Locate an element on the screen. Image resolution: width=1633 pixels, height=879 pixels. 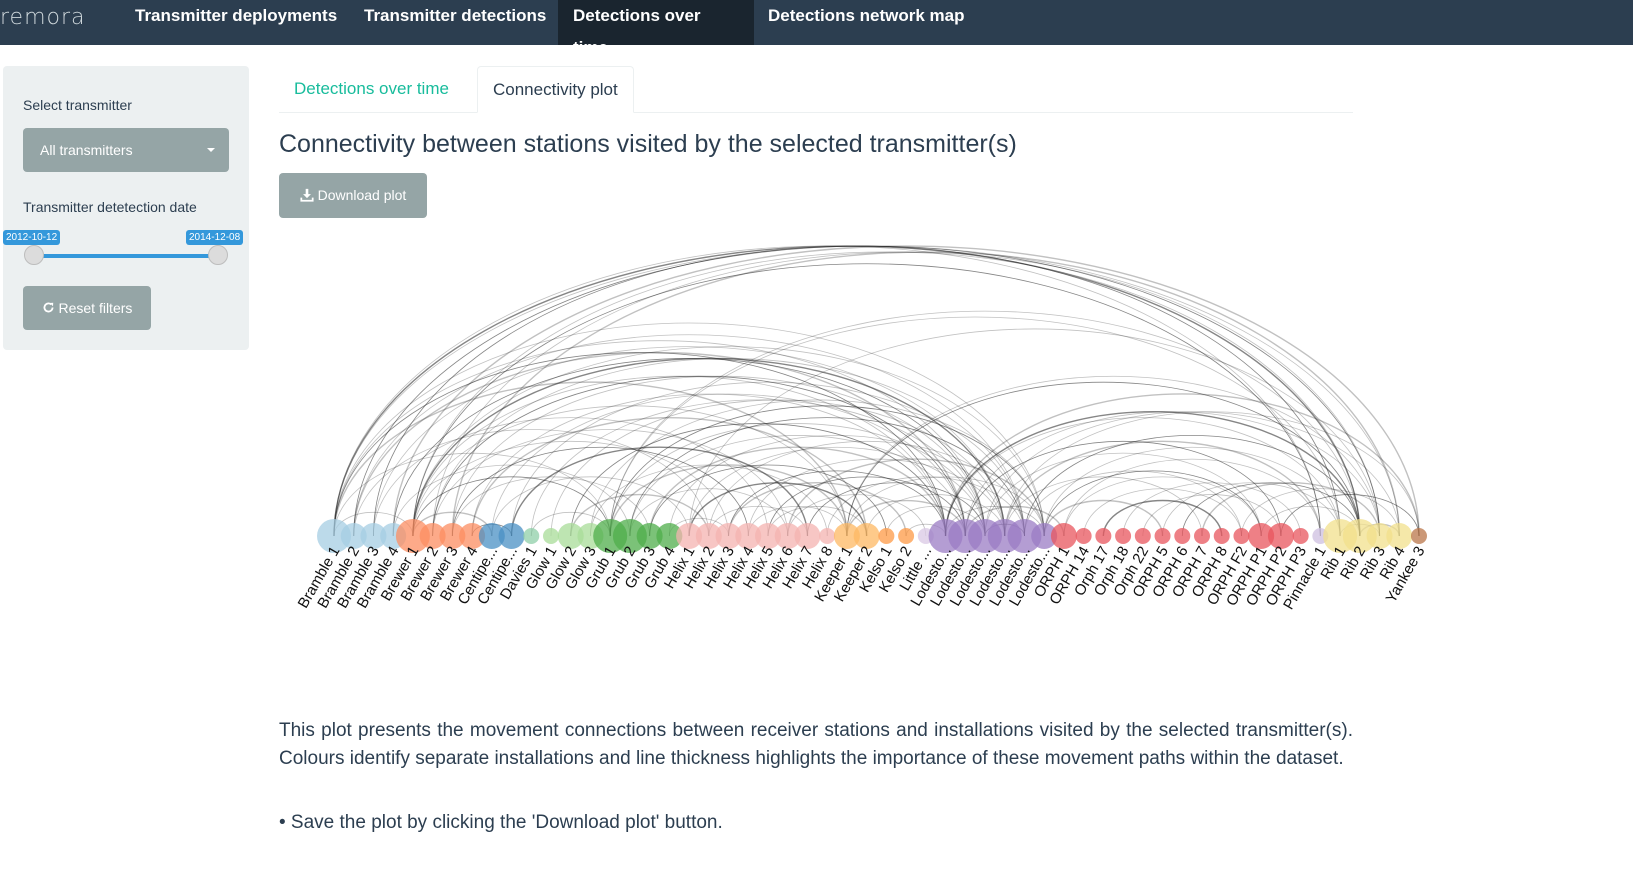
transmitter-select: All transmitters is located at coordinates (126, 150).